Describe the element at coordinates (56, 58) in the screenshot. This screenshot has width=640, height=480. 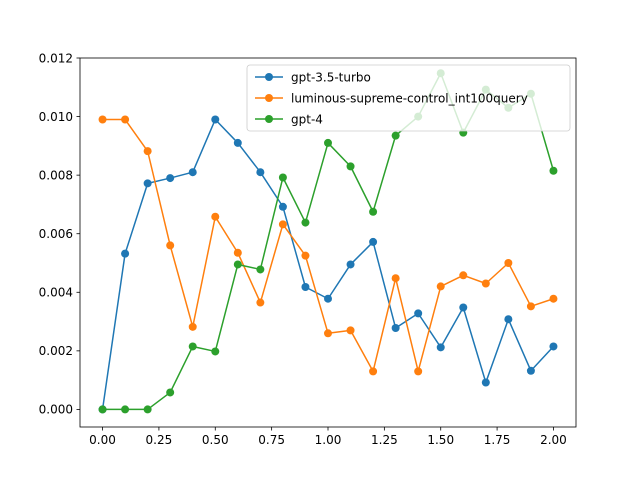
I see `y-tick-label: 0.012` at that location.